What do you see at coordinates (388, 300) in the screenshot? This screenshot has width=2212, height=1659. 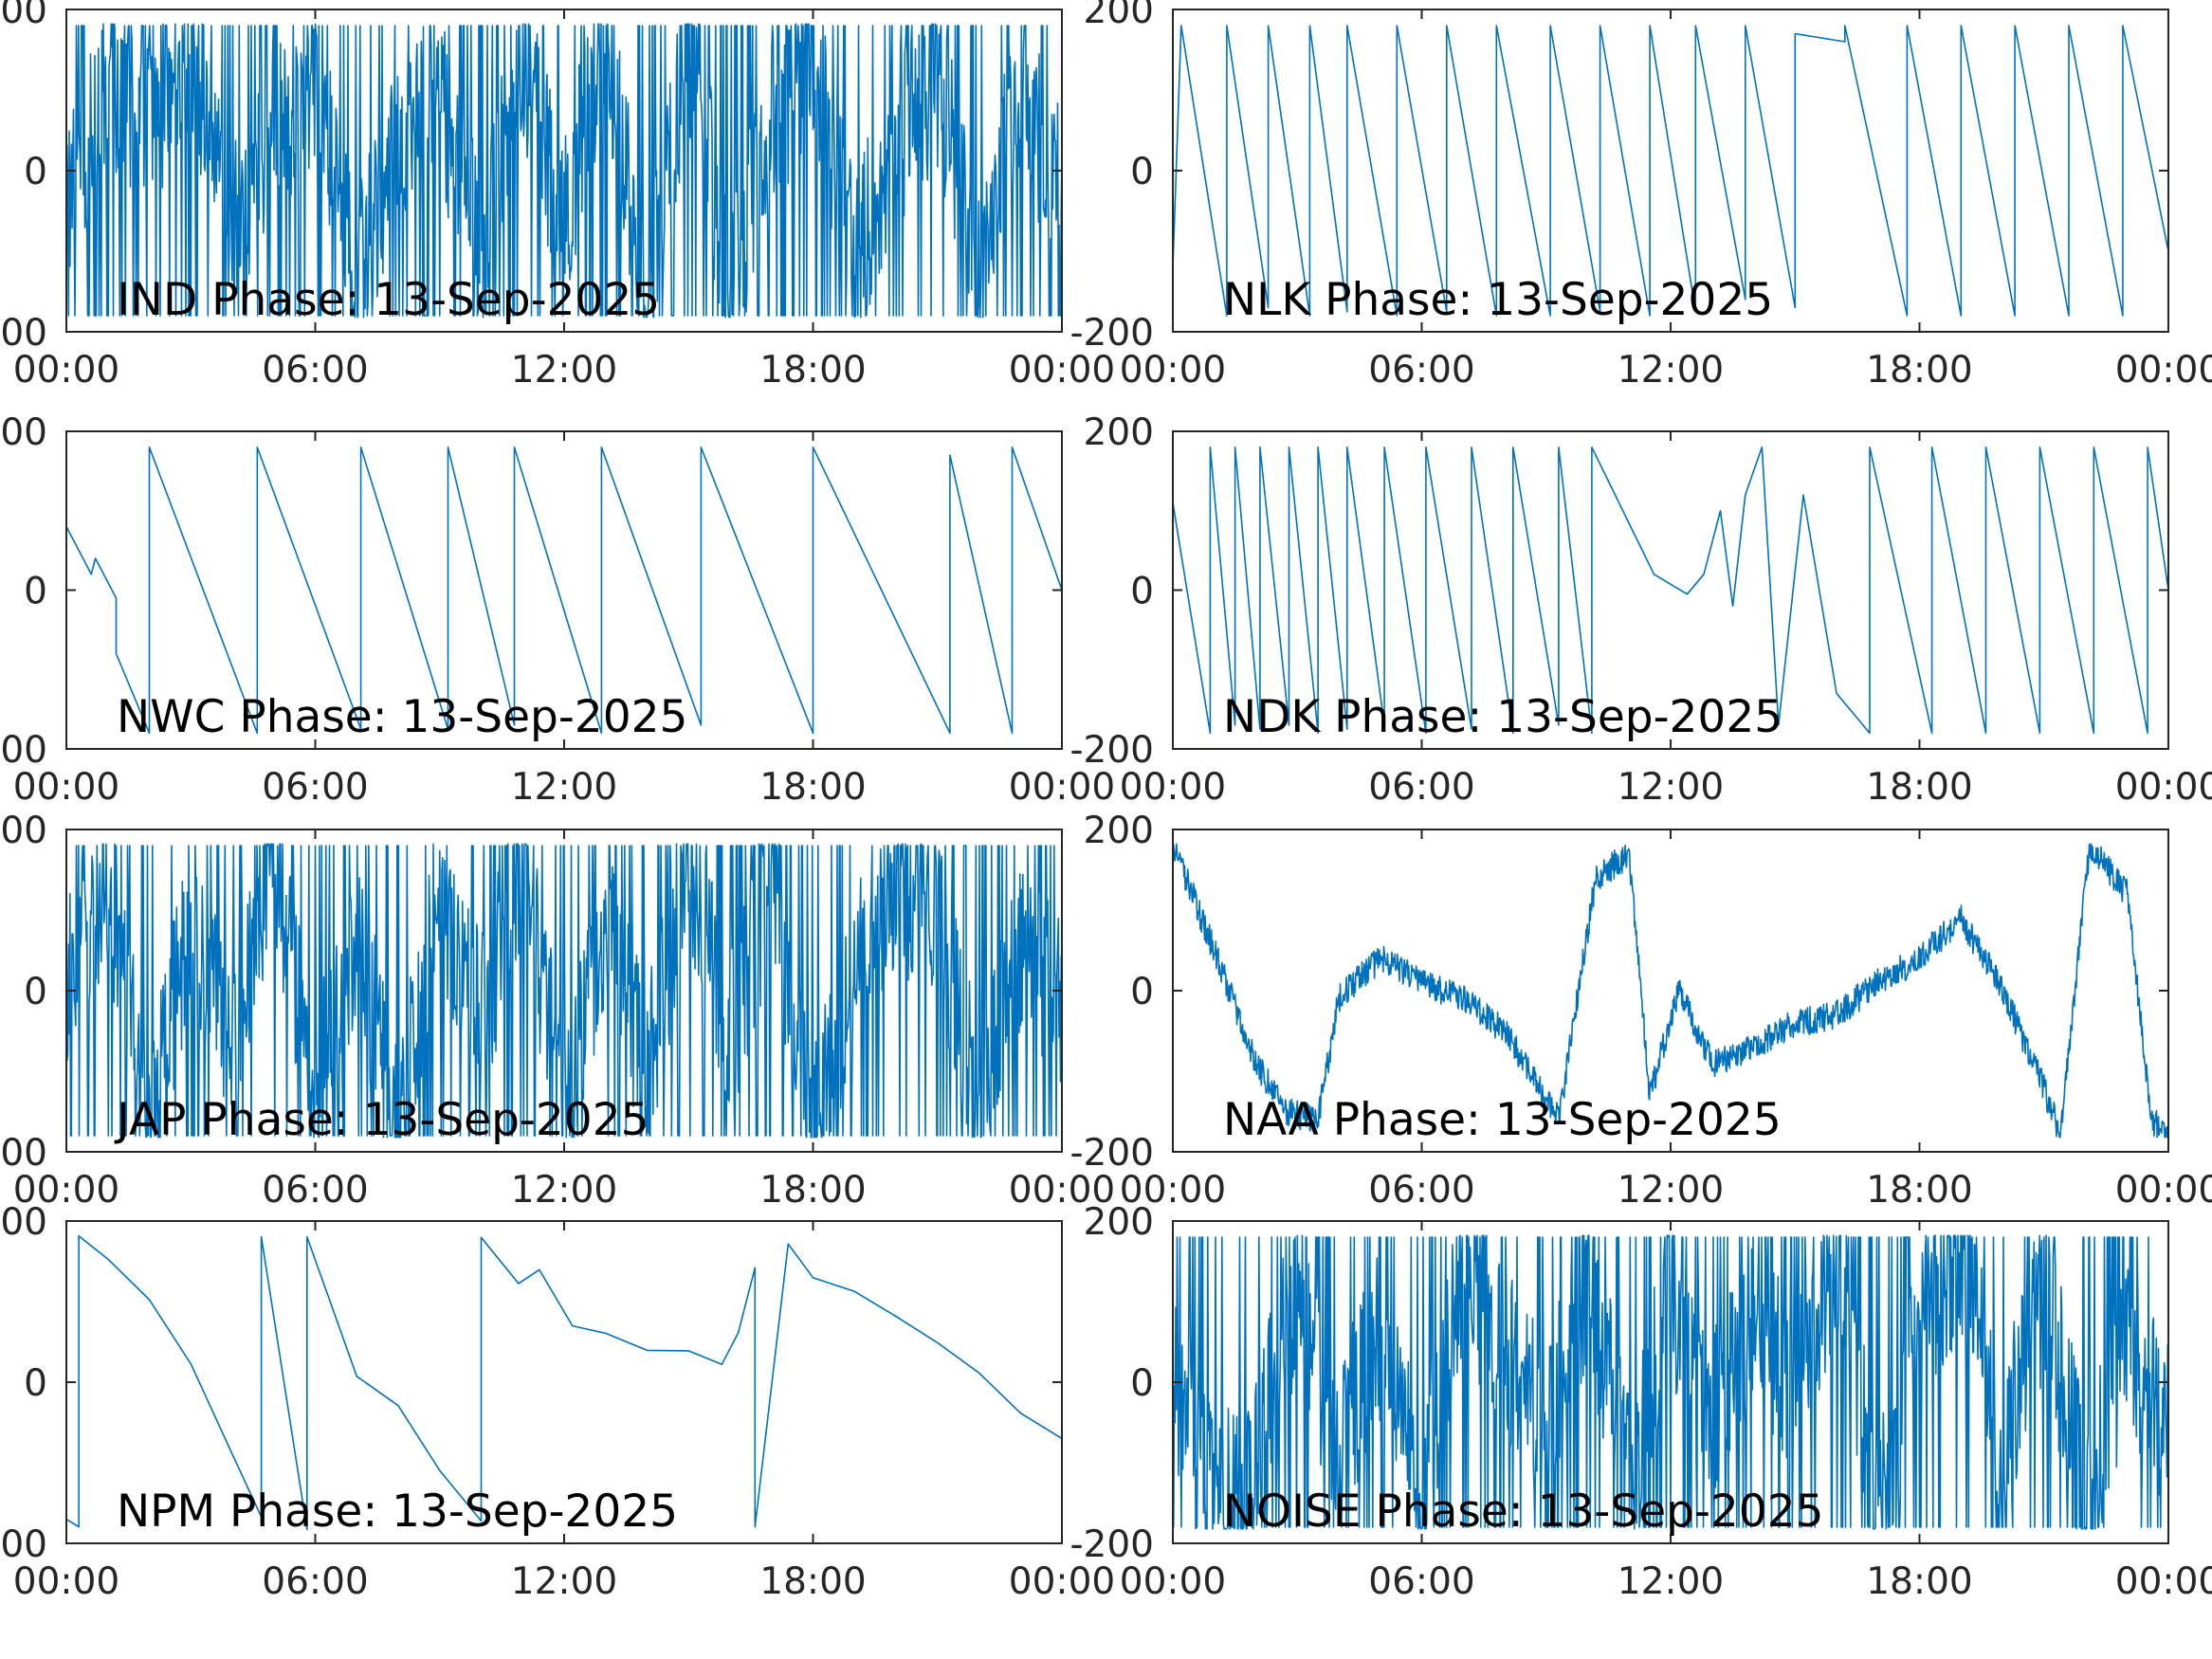 I see `panel-title: IND Phase: 13-Sep-2025` at bounding box center [388, 300].